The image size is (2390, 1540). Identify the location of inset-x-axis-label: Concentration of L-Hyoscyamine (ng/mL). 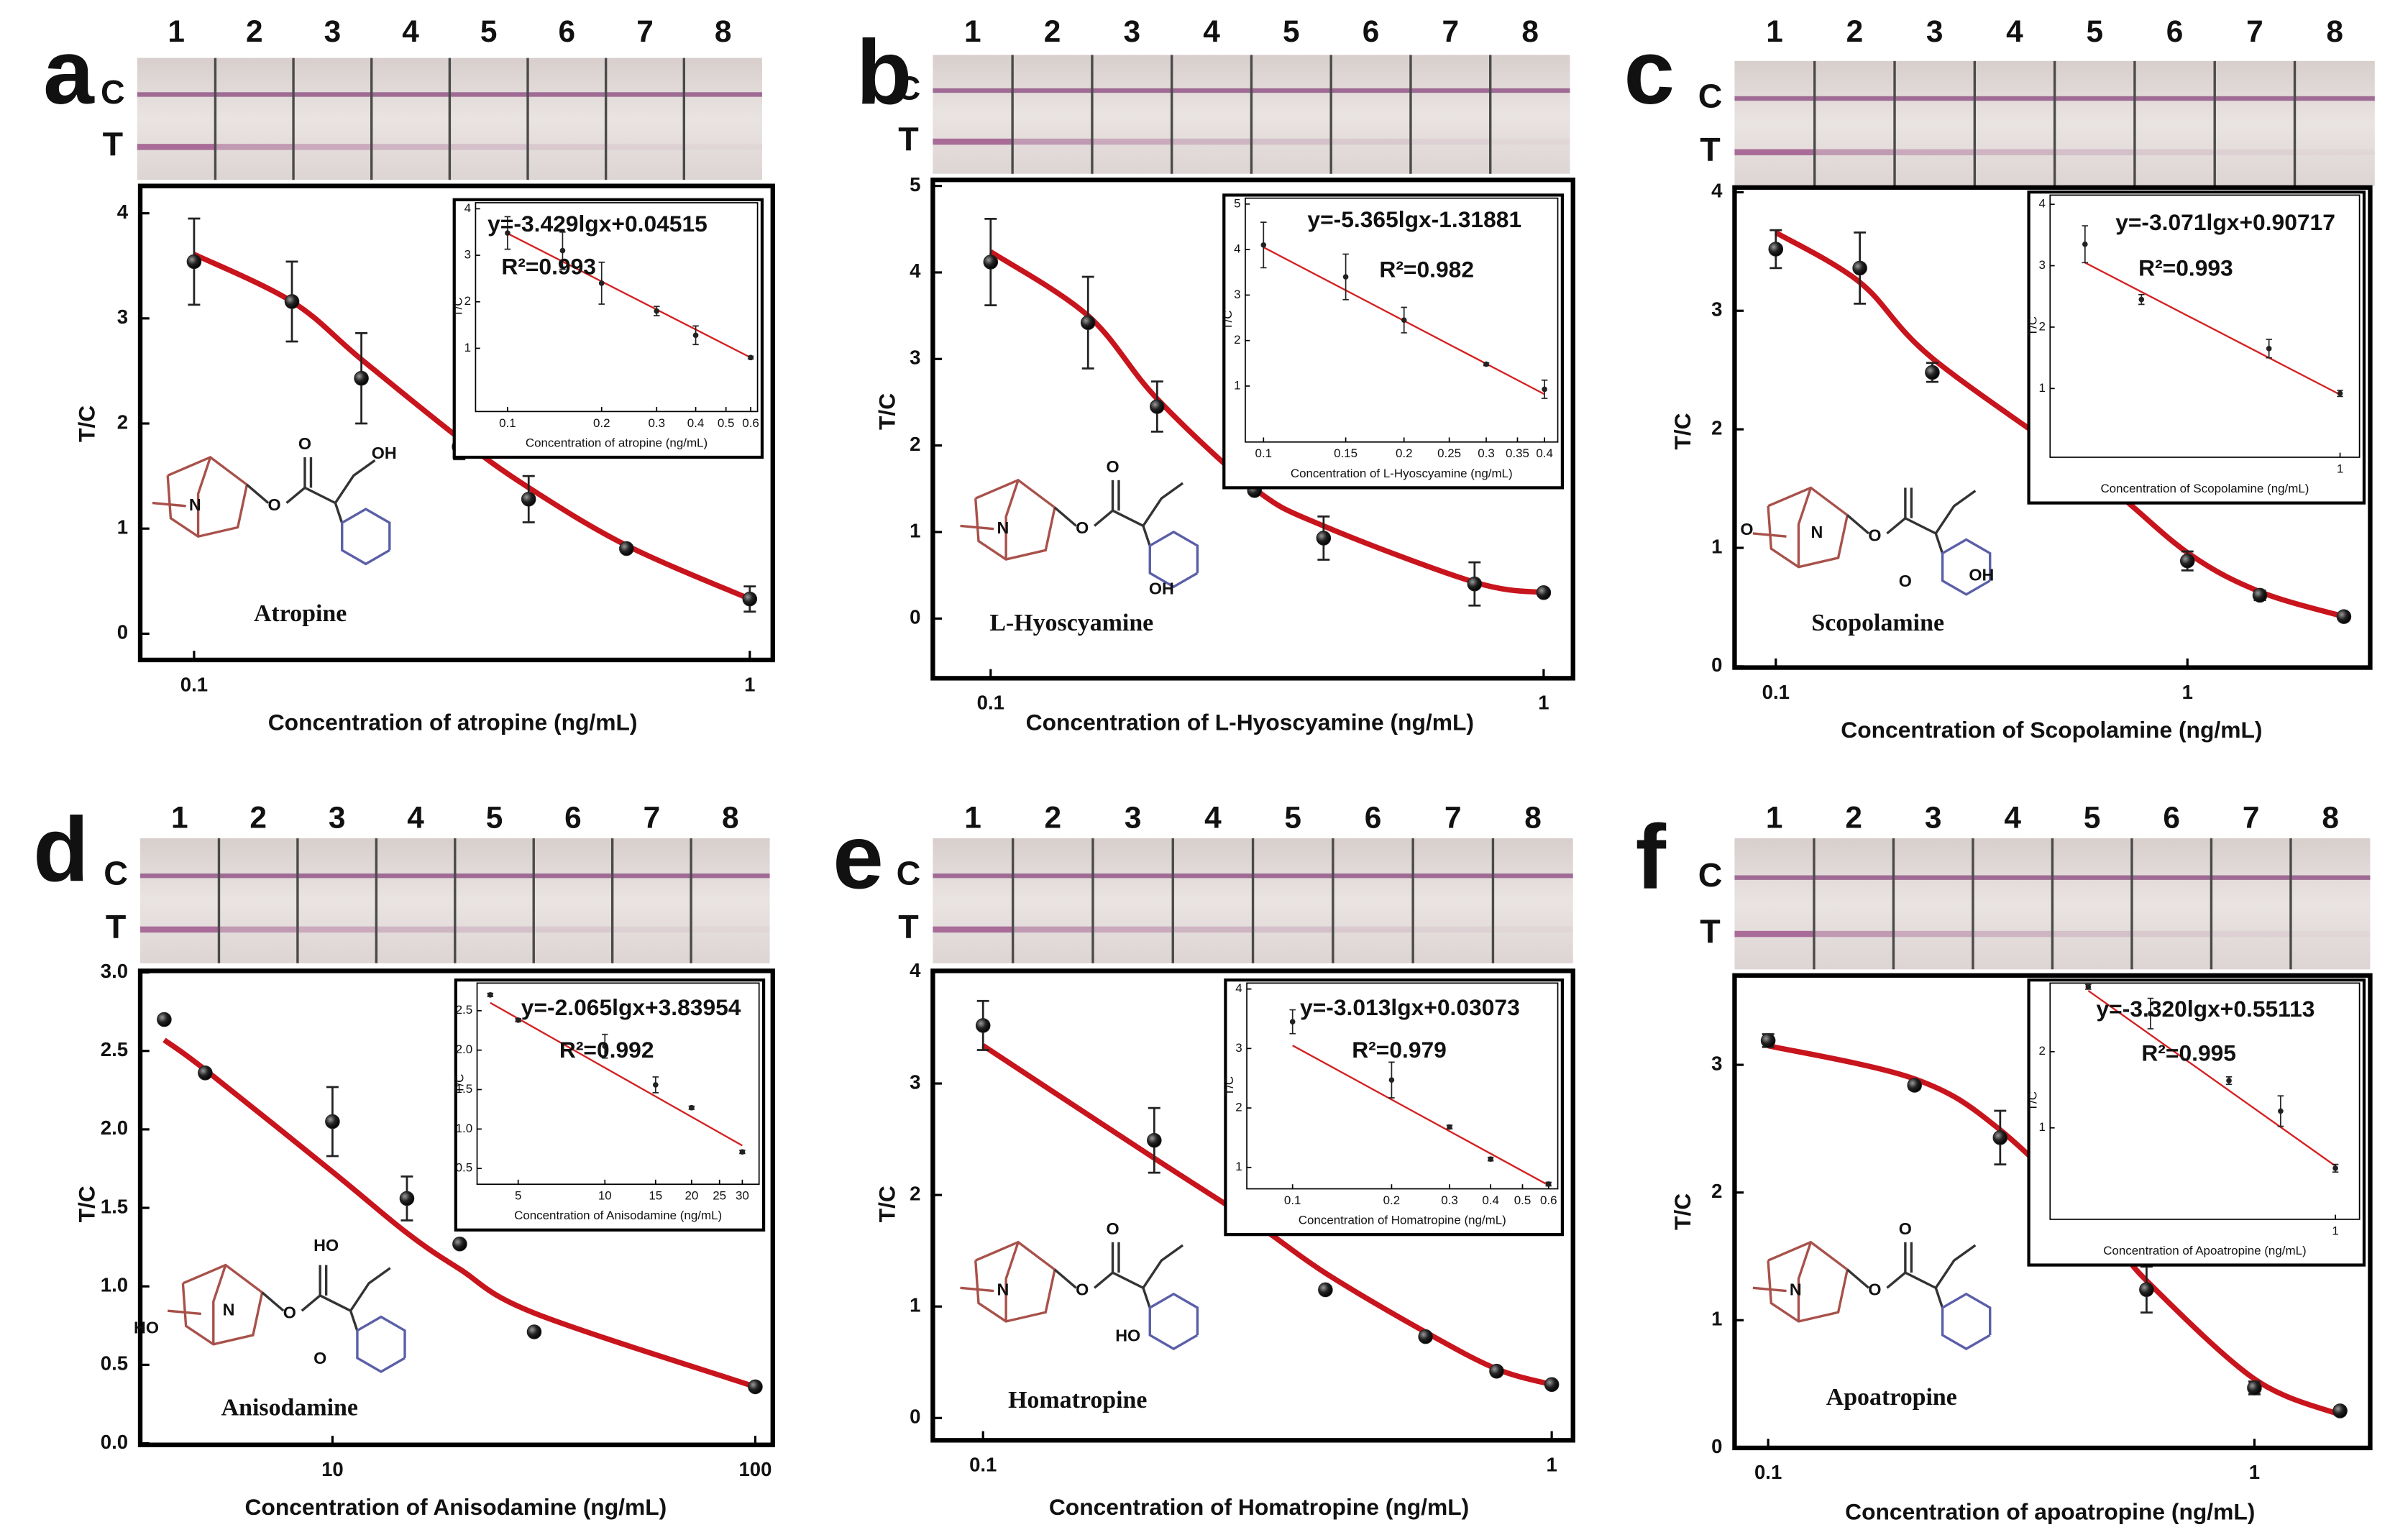
(1402, 473).